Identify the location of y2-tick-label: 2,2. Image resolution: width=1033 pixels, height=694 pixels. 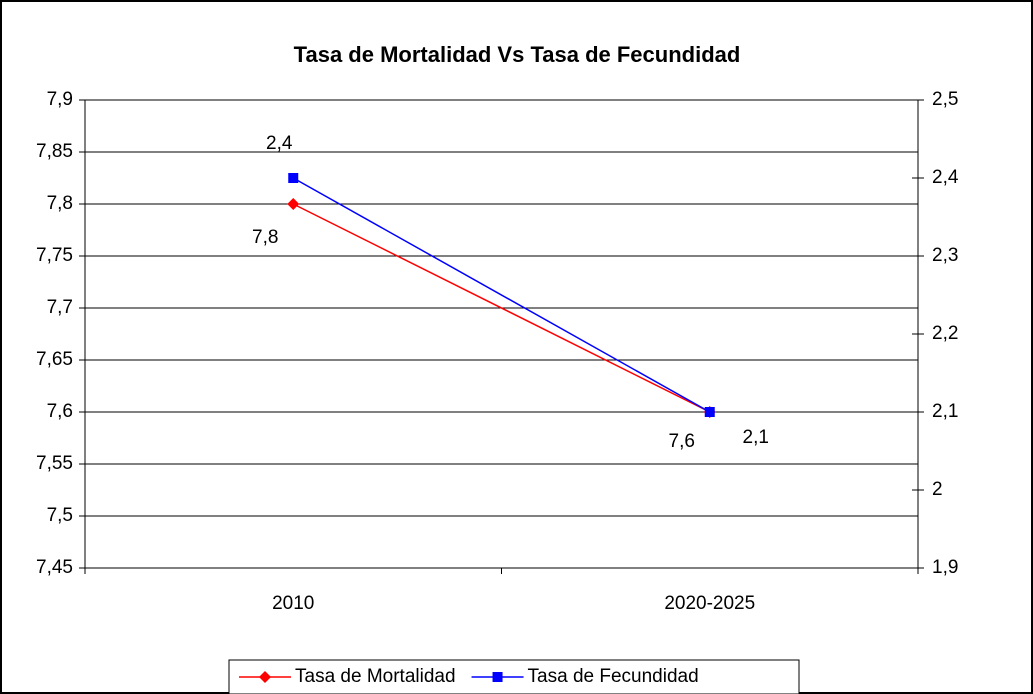
(945, 333).